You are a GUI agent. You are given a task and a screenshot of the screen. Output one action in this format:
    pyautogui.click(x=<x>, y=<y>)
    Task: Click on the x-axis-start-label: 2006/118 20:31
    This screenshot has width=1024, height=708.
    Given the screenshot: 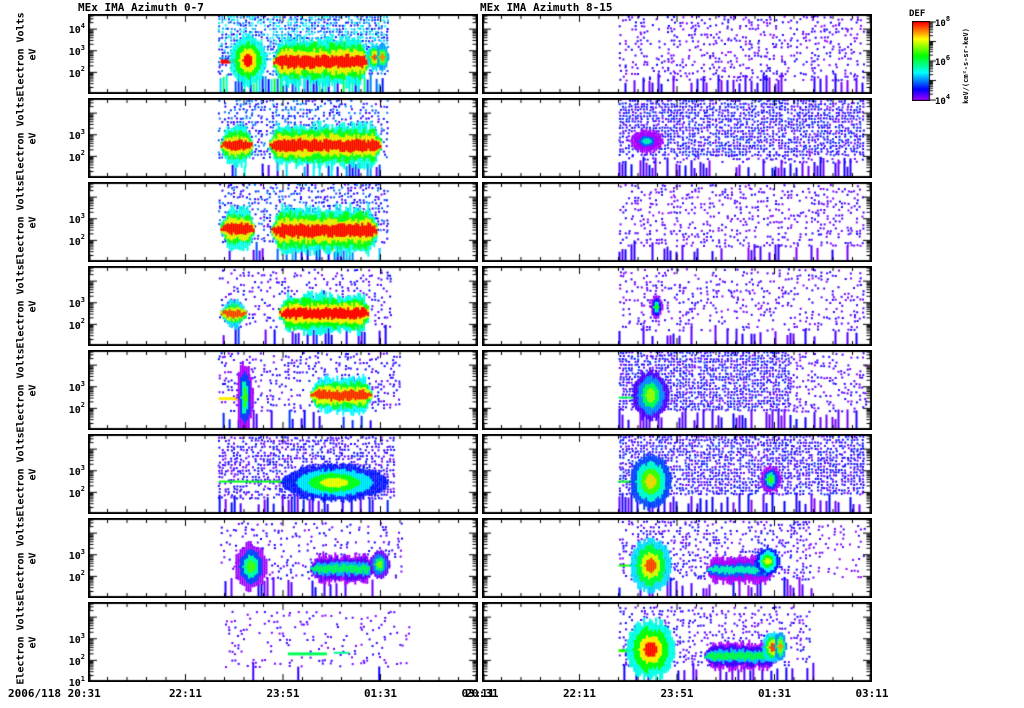 What is the action you would take?
    pyautogui.click(x=54, y=693)
    